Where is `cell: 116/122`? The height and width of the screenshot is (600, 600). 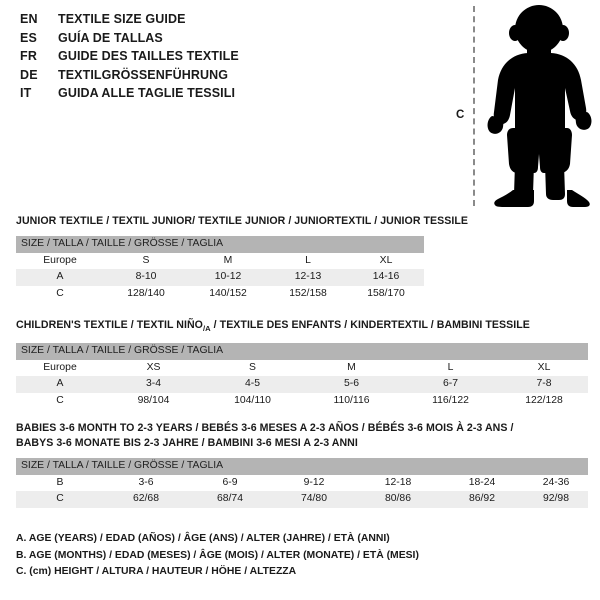
cell: 116/122 is located at coordinates (450, 401).